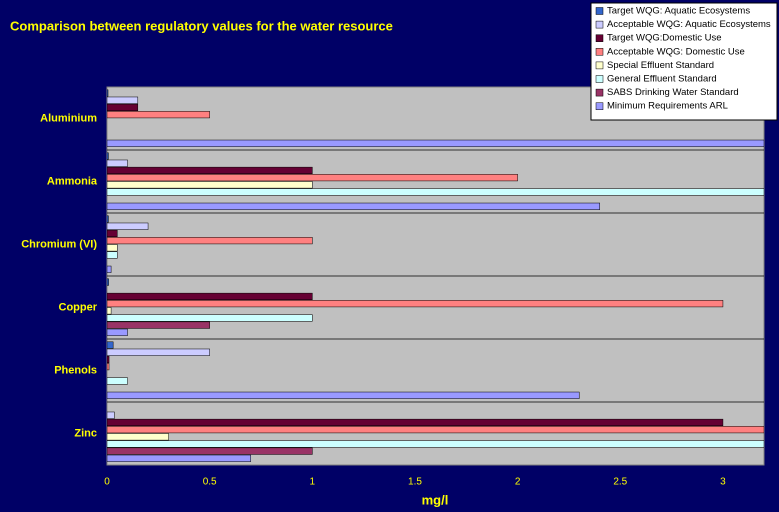 This screenshot has height=512, width=779. What do you see at coordinates (518, 482) in the screenshot?
I see `x-tick-label: 2` at bounding box center [518, 482].